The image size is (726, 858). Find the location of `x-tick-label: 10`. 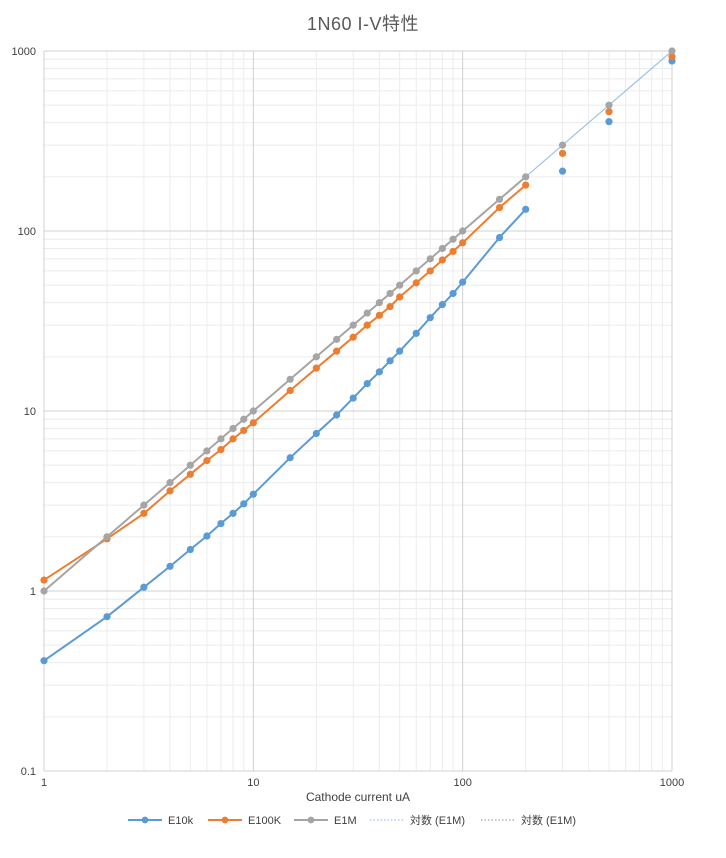

x-tick-label: 10 is located at coordinates (253, 783).